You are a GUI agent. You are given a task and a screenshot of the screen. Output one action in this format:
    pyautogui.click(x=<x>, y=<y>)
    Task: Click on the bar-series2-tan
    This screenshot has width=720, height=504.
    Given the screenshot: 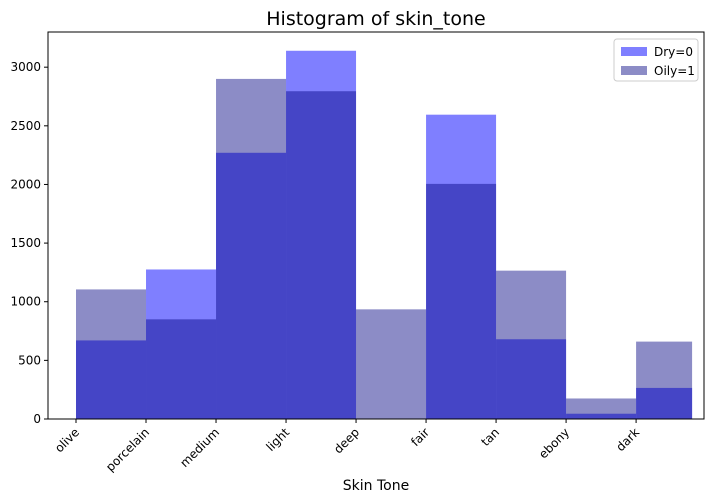 What is the action you would take?
    pyautogui.click(x=531, y=344)
    